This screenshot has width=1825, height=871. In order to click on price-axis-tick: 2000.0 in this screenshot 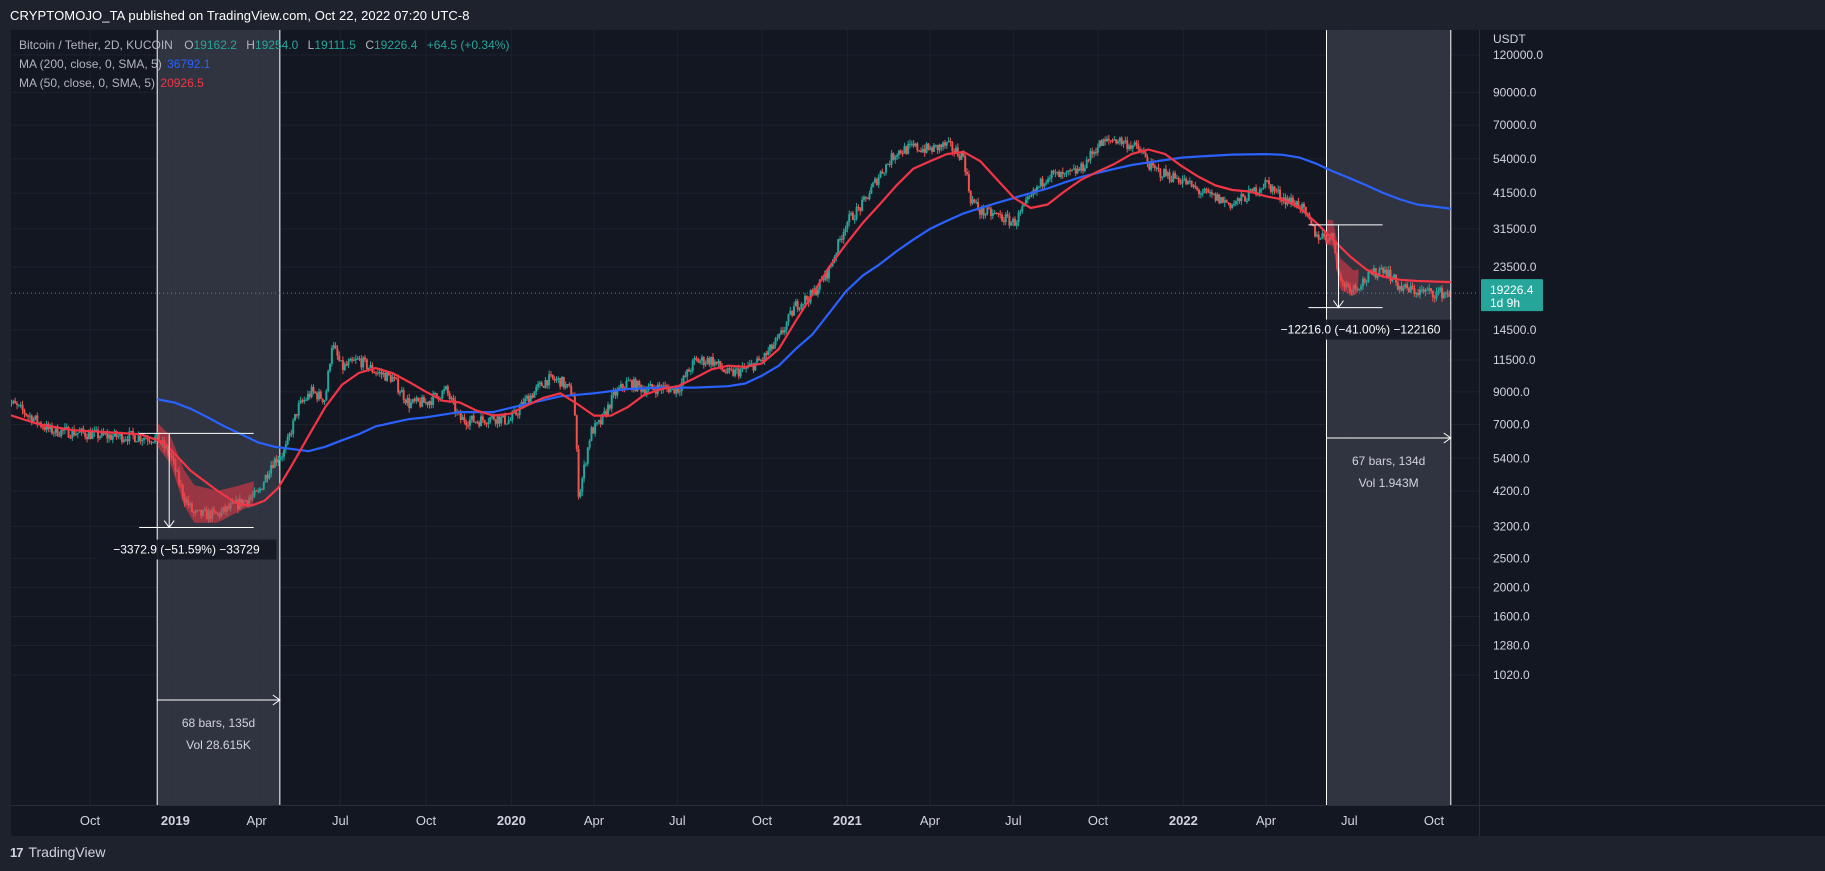, I will do `click(1511, 587)`.